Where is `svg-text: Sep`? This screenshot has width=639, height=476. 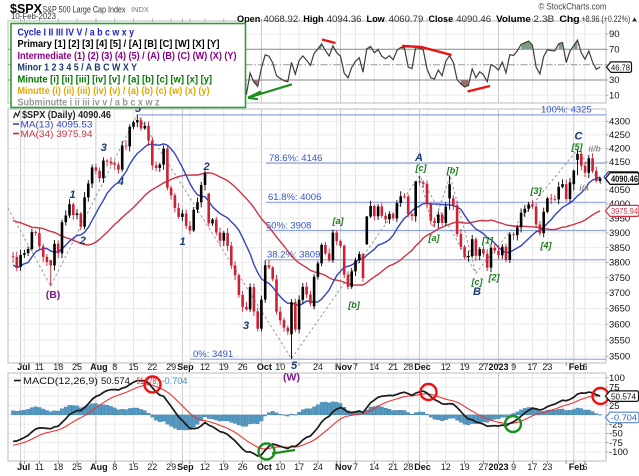 svg-text: Sep is located at coordinates (185, 467).